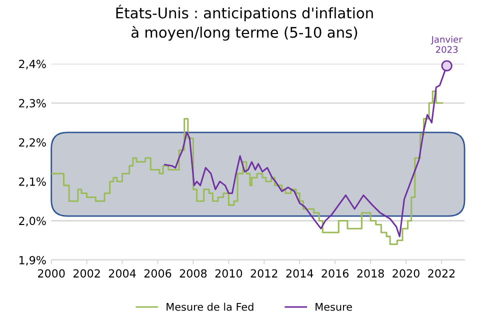 Image resolution: width=489 pixels, height=319 pixels. What do you see at coordinates (32, 182) in the screenshot?
I see `y-tick-label: 2,1%` at bounding box center [32, 182].